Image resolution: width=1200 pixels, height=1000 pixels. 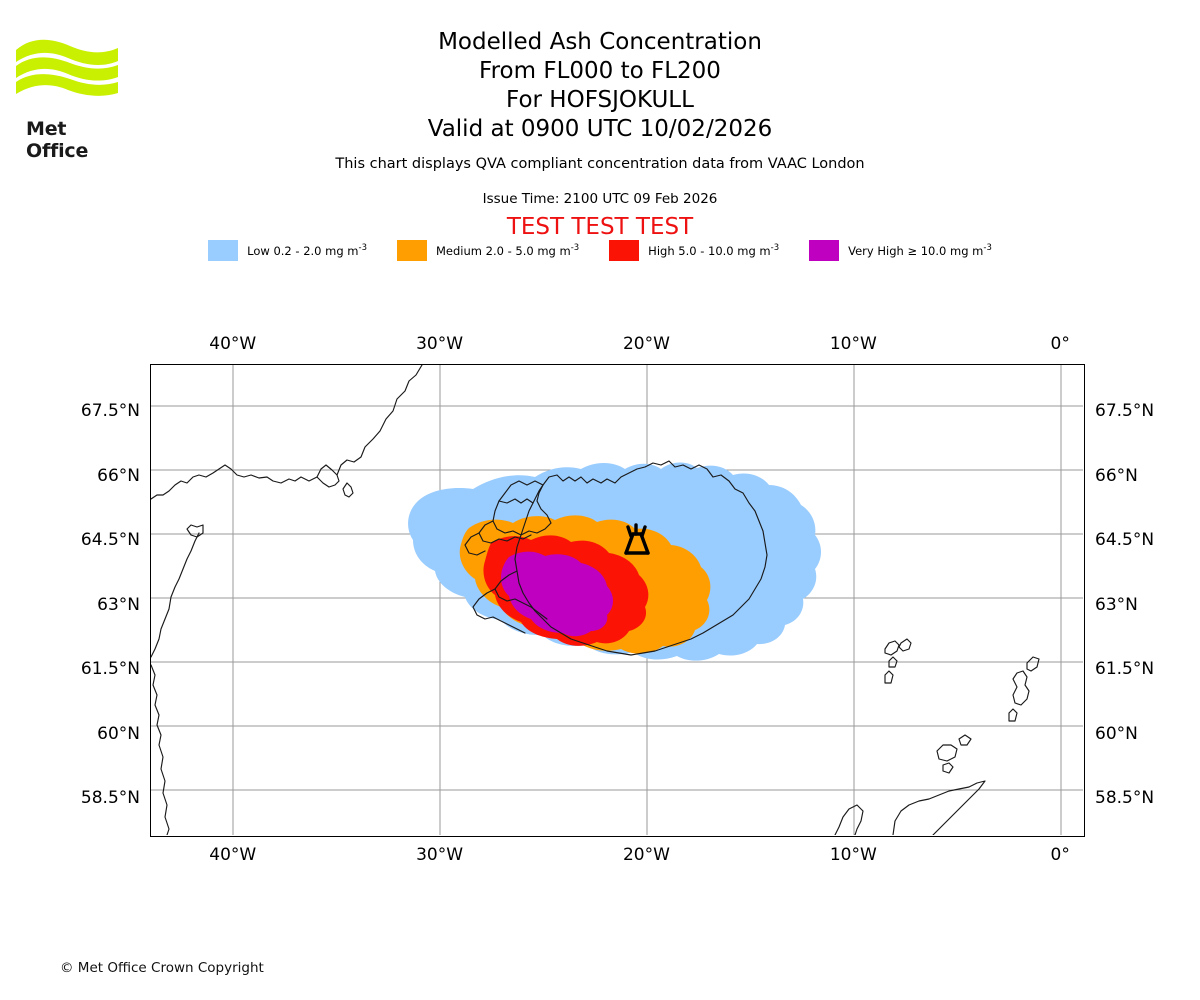 I want to click on coastline-iceland-westfjords, so click(x=522, y=508).